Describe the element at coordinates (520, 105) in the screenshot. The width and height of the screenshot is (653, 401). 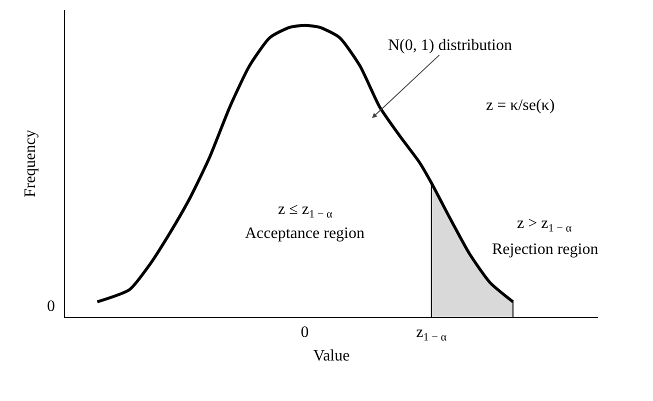
I see `annotation: z = κ/se(κ)` at that location.